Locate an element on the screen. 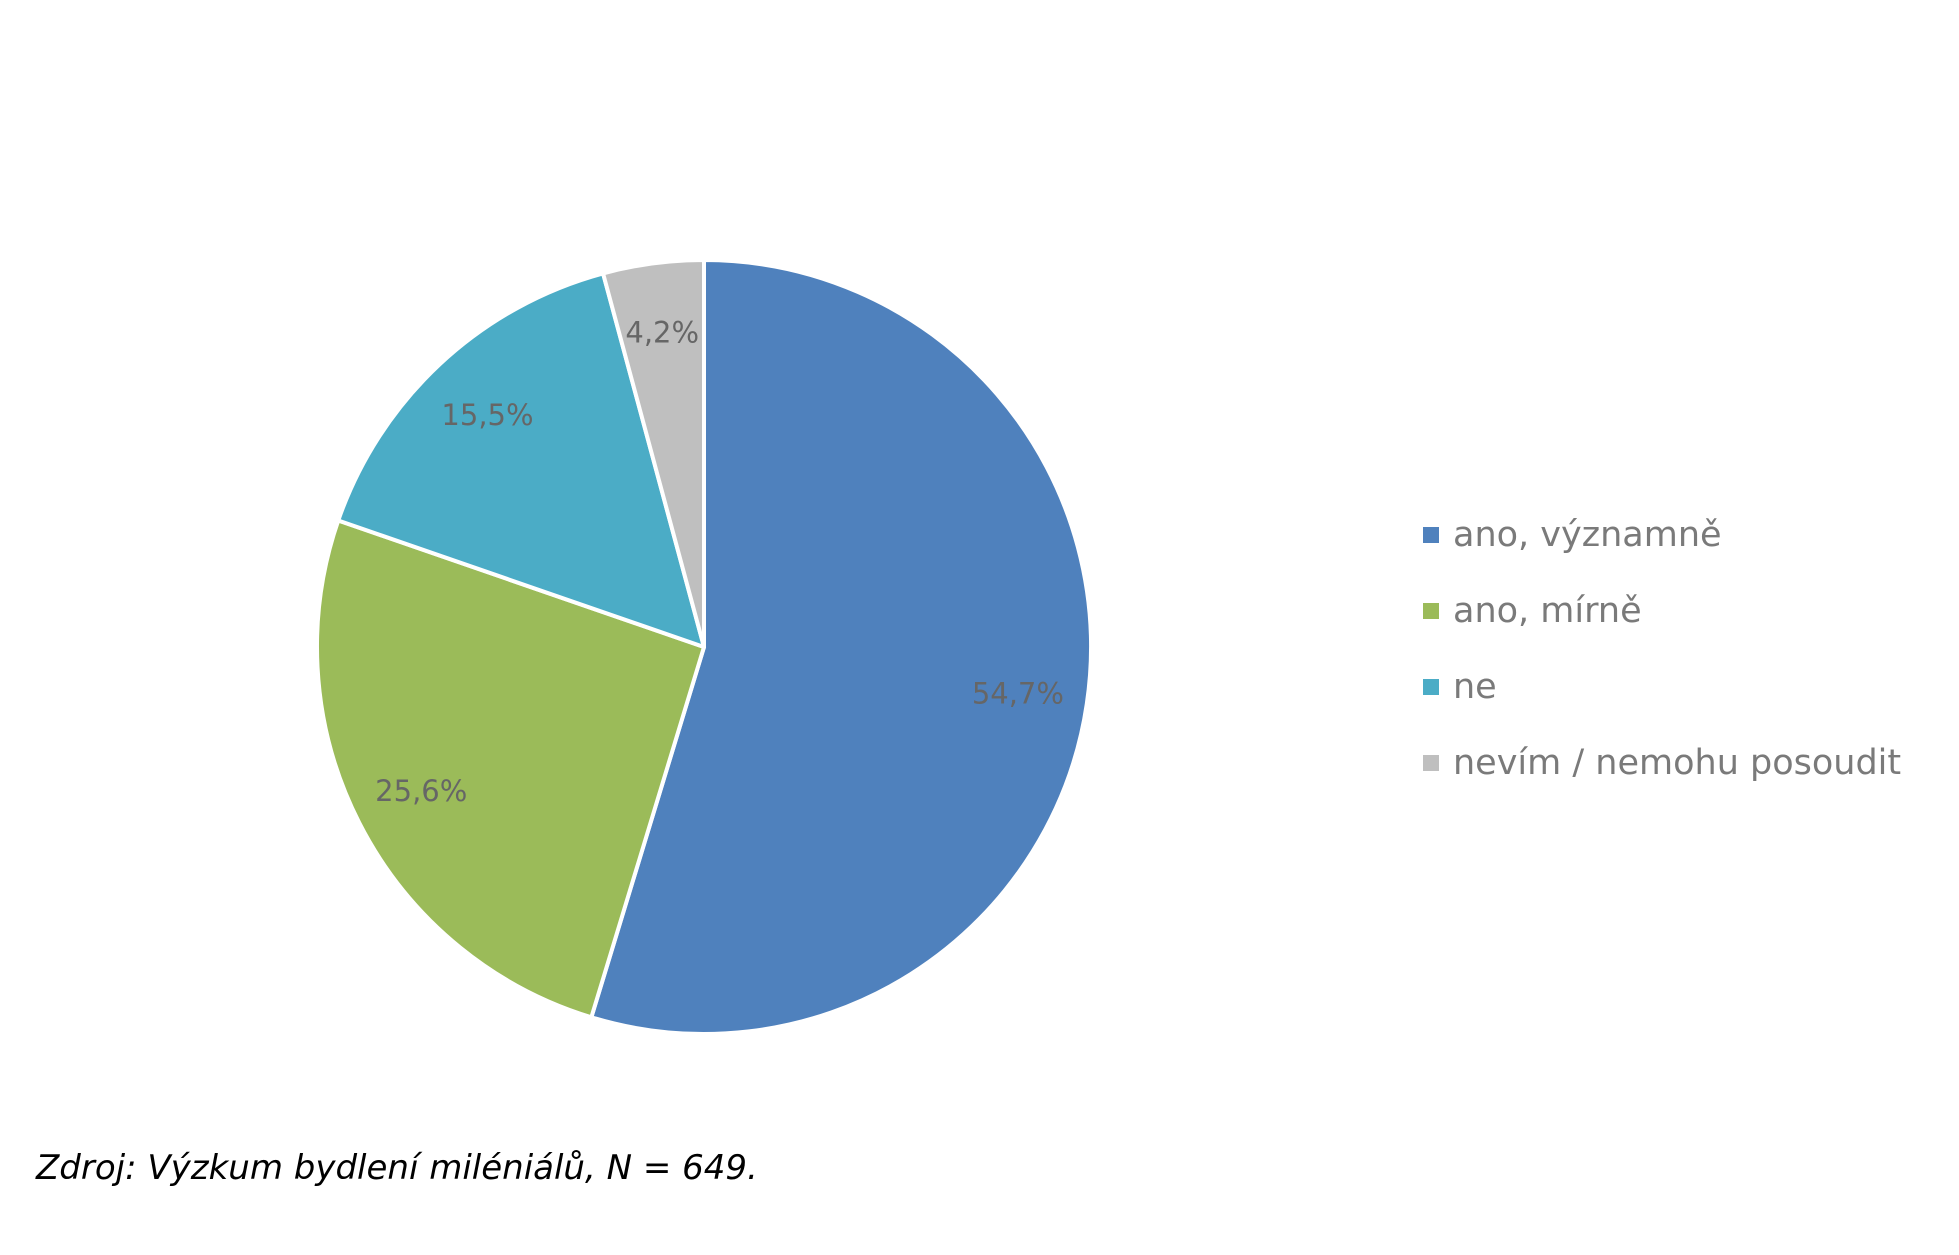 The image size is (1959, 1255). legend-swatch-ne is located at coordinates (1431, 687).